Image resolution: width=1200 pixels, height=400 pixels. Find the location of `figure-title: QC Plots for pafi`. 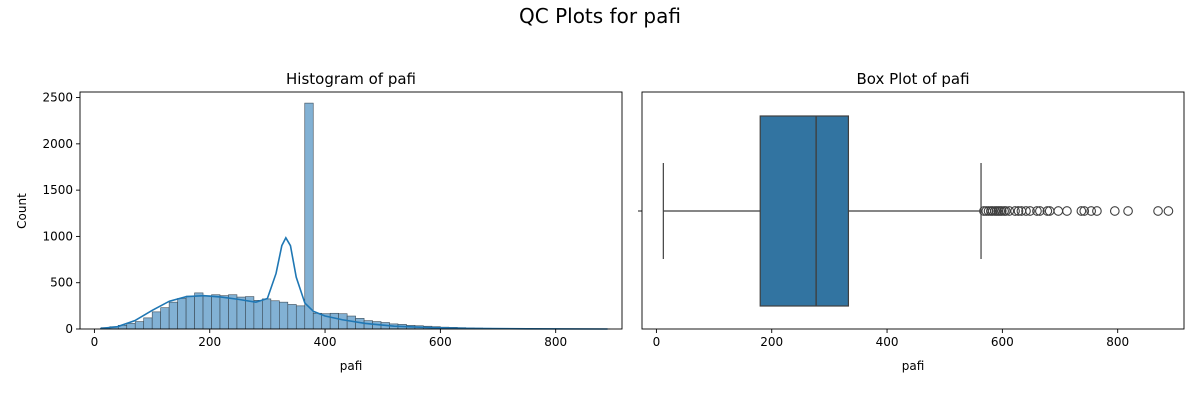

figure-title: QC Plots for pafi is located at coordinates (600, 16).